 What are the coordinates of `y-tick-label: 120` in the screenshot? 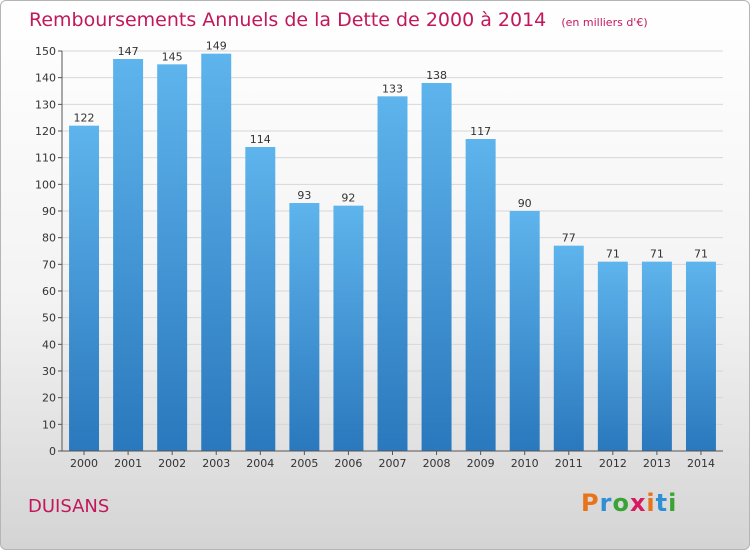 It's located at (45, 131).